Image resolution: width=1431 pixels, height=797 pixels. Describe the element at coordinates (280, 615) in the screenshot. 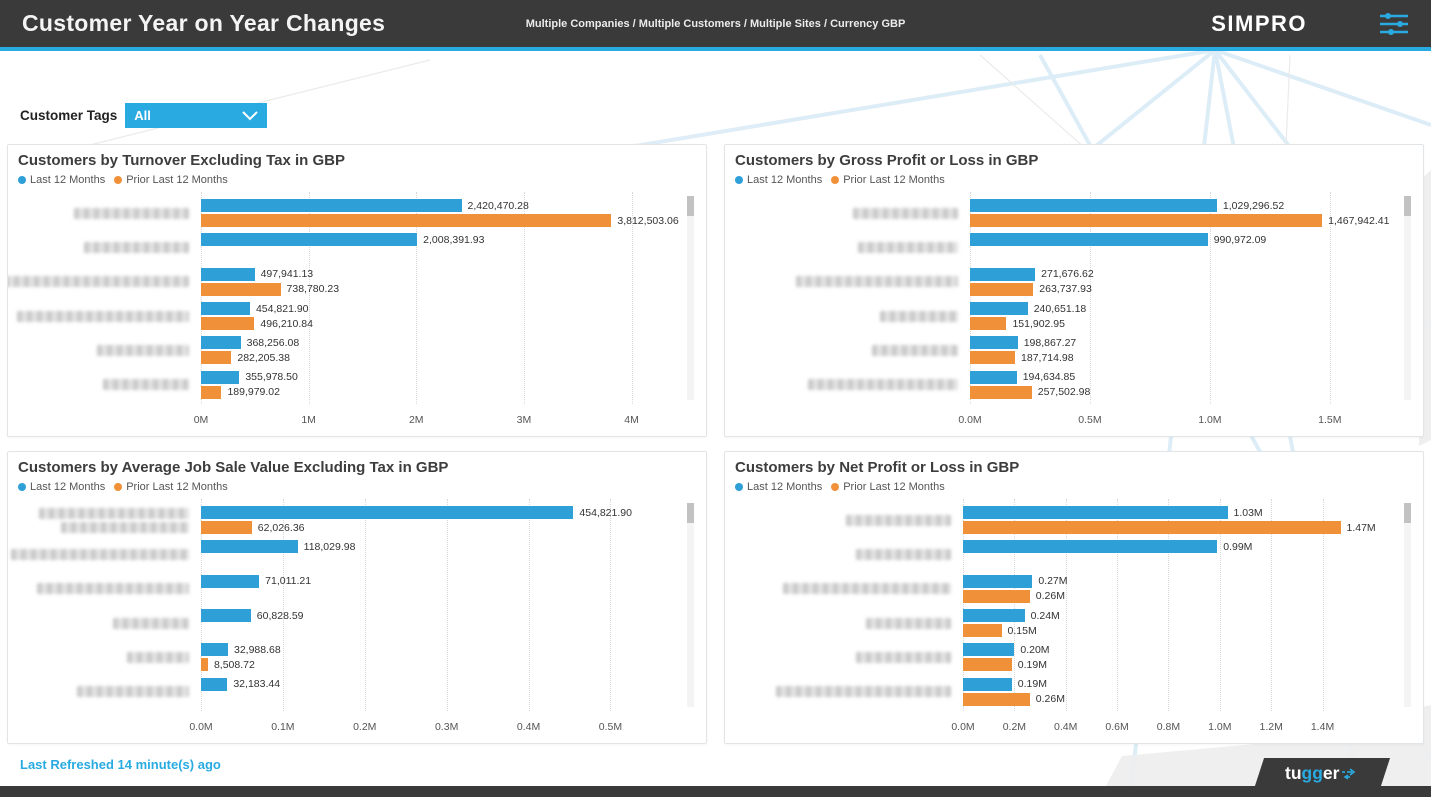

I see `bar-value-label: 60,828.59` at that location.